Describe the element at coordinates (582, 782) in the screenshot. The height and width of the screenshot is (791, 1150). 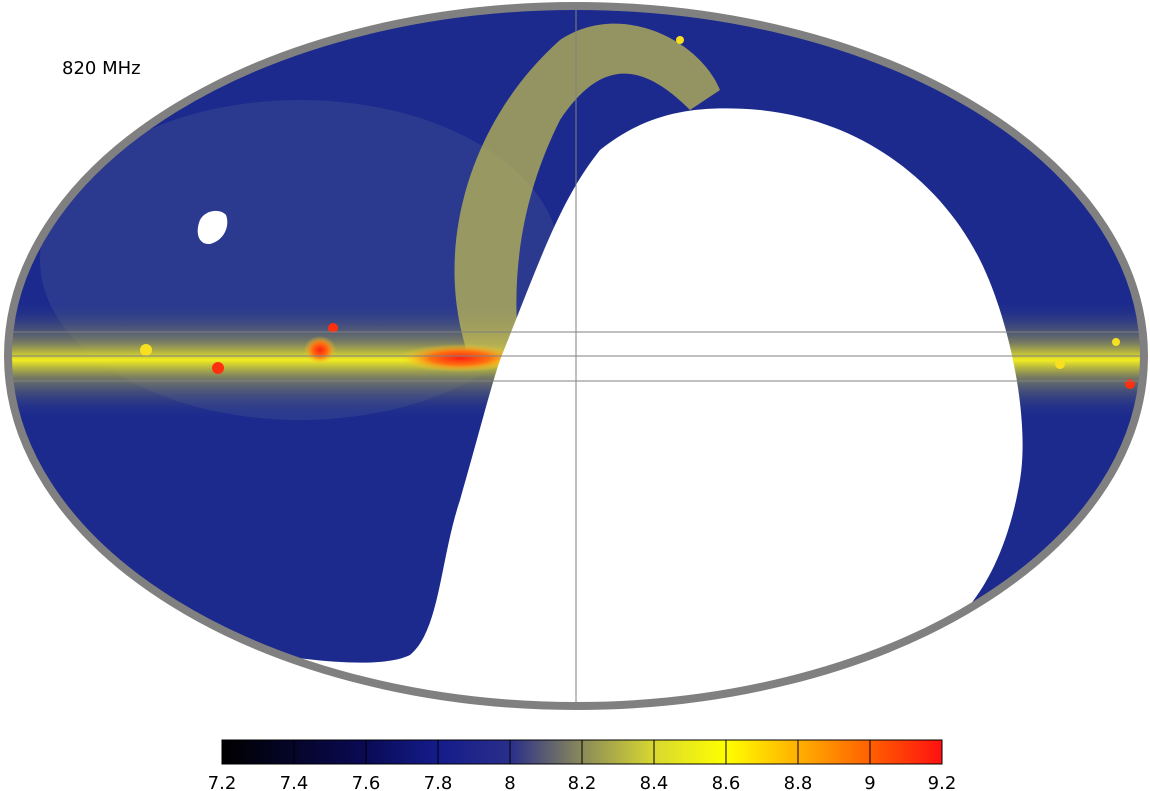
I see `colorbar-tick-label: 8.2` at that location.